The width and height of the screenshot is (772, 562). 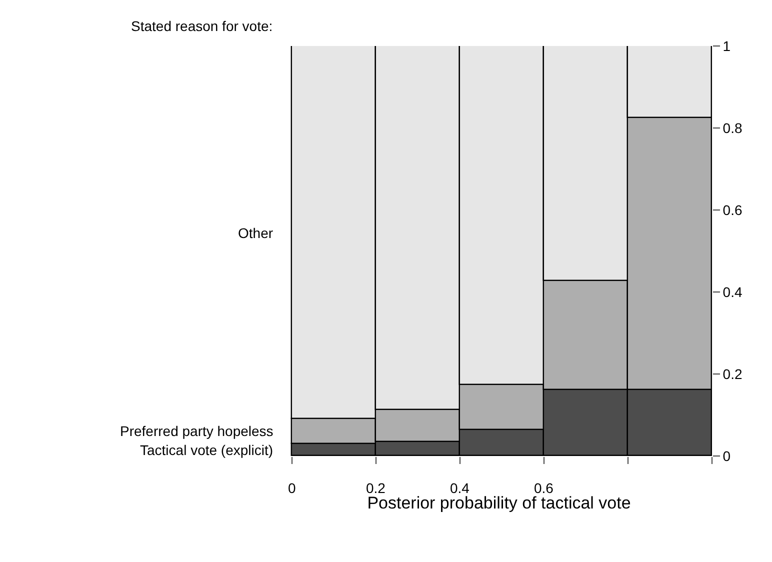 What do you see at coordinates (256, 233) in the screenshot?
I see `series-label: Other` at bounding box center [256, 233].